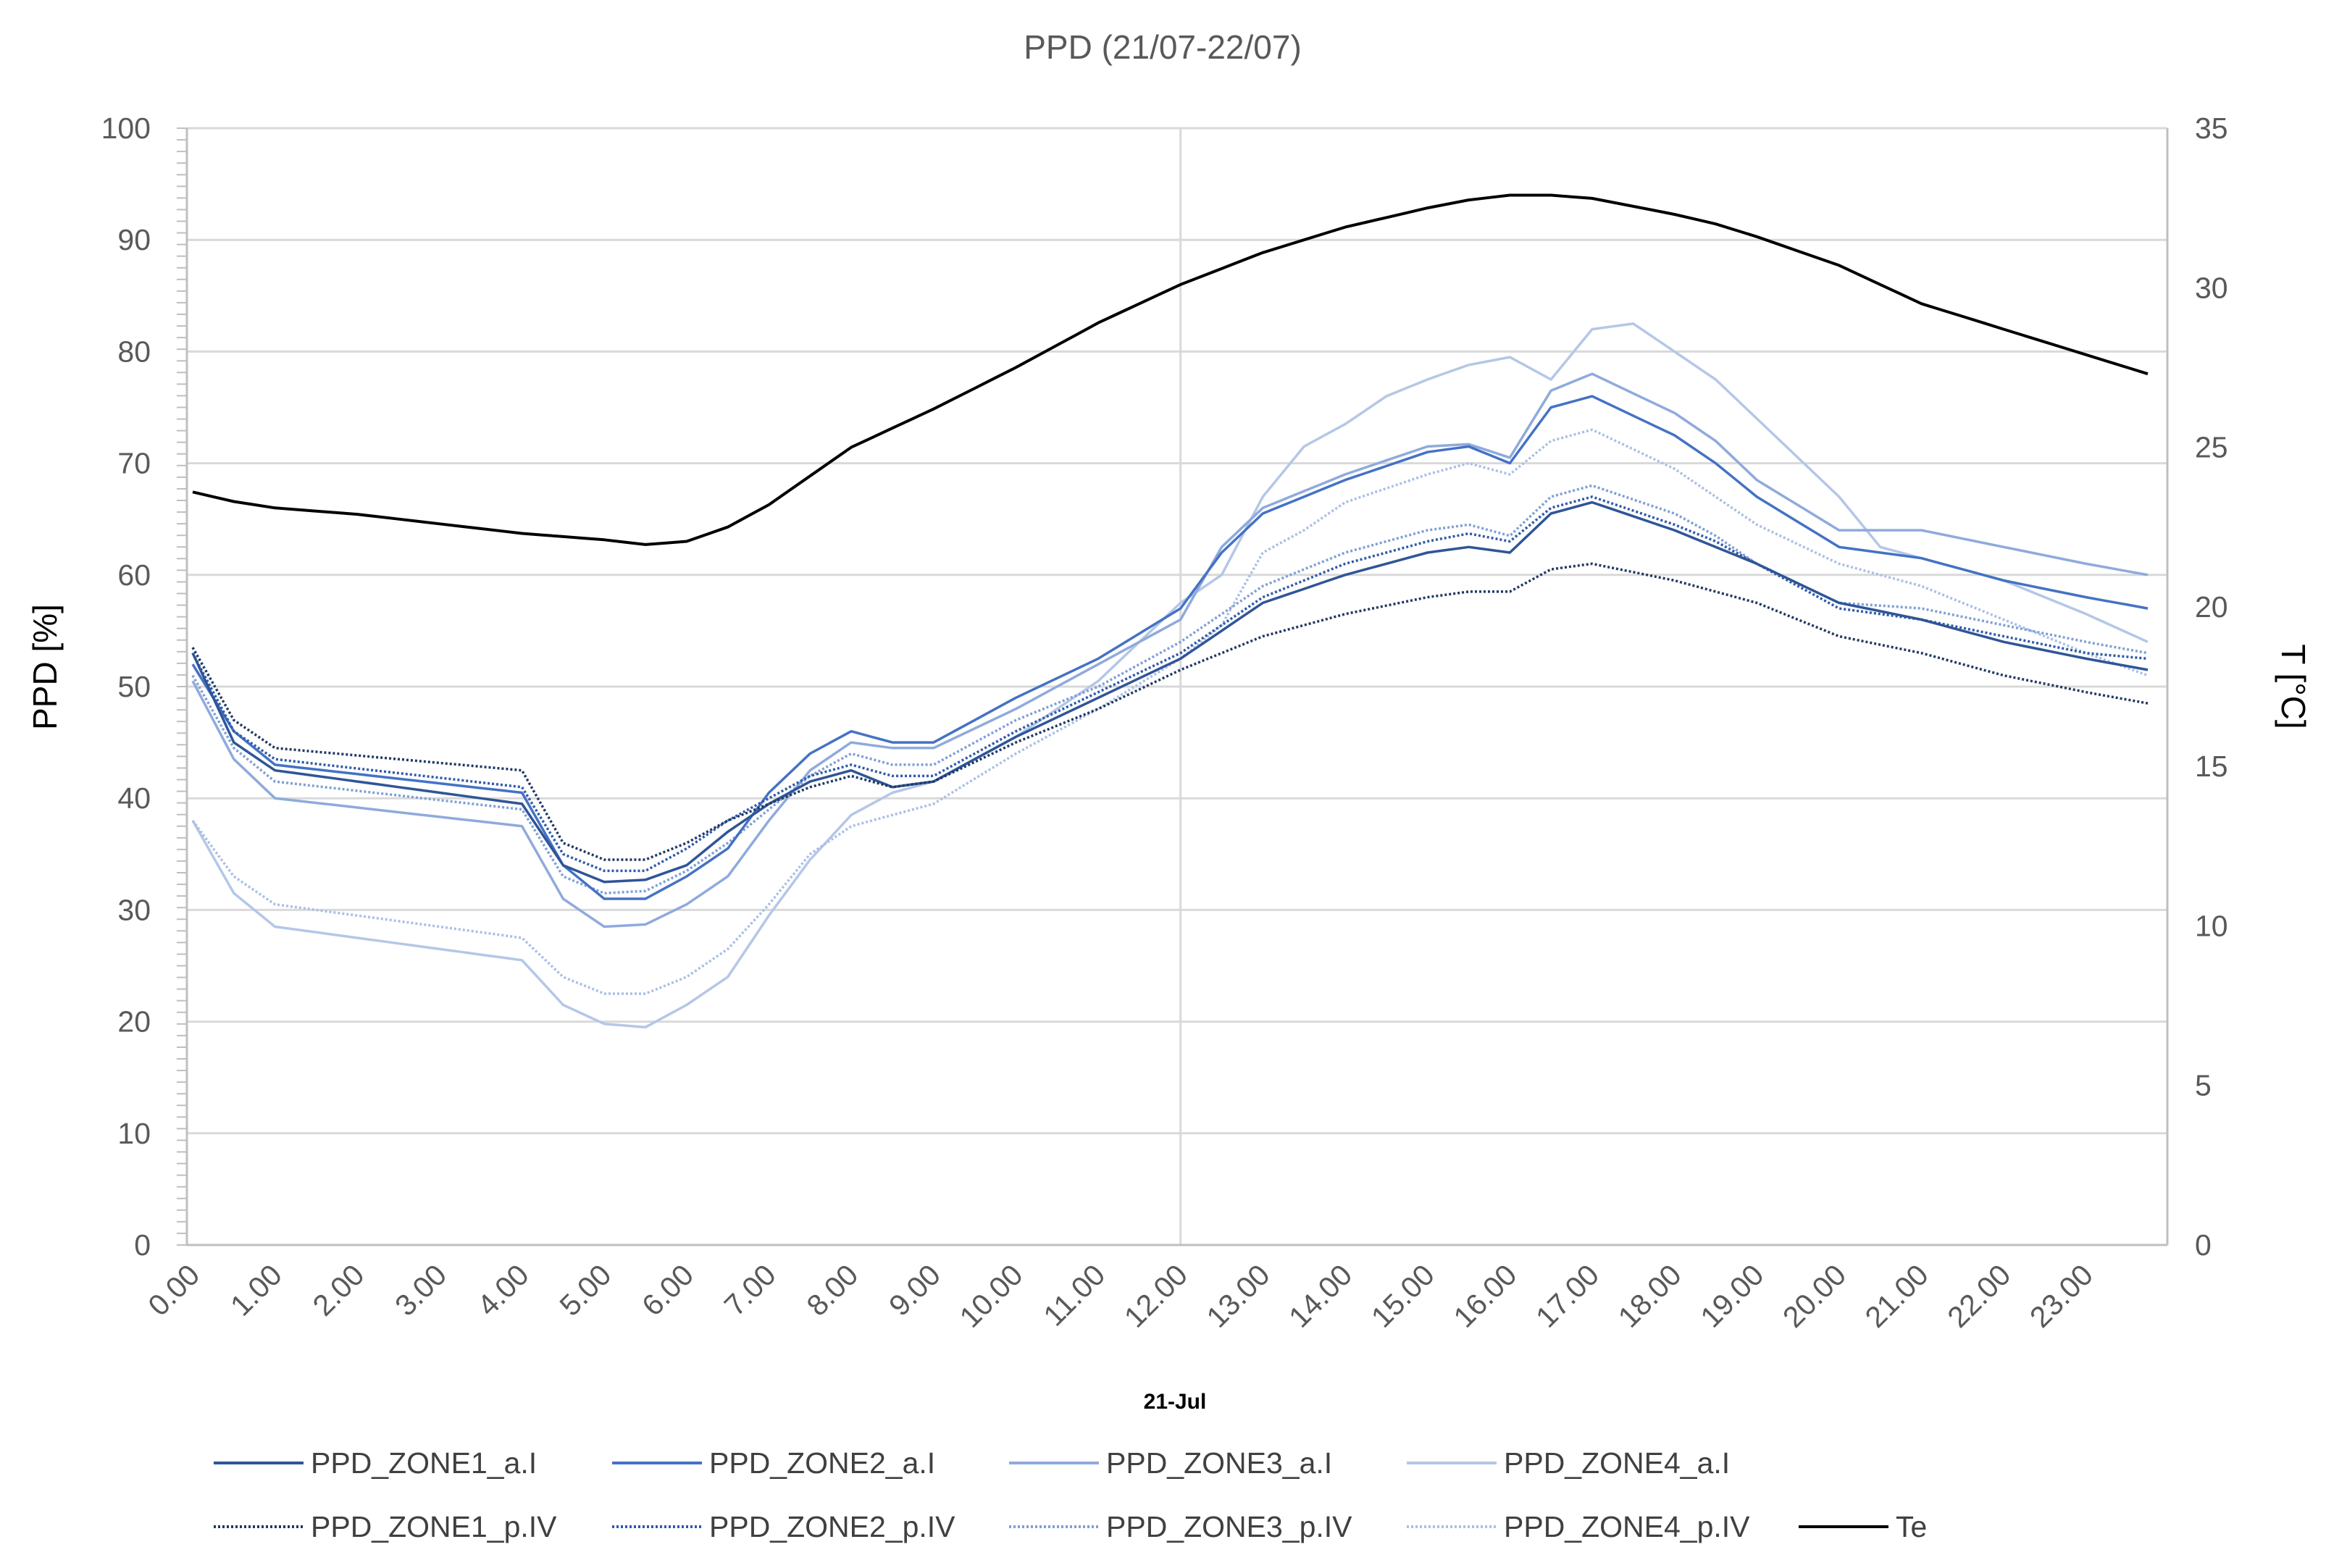 This screenshot has height=1568, width=2326. What do you see at coordinates (1617, 1463) in the screenshot?
I see `legend-label-PPD_ZONE4_a.I: PPD_ZONE4_a.I` at bounding box center [1617, 1463].